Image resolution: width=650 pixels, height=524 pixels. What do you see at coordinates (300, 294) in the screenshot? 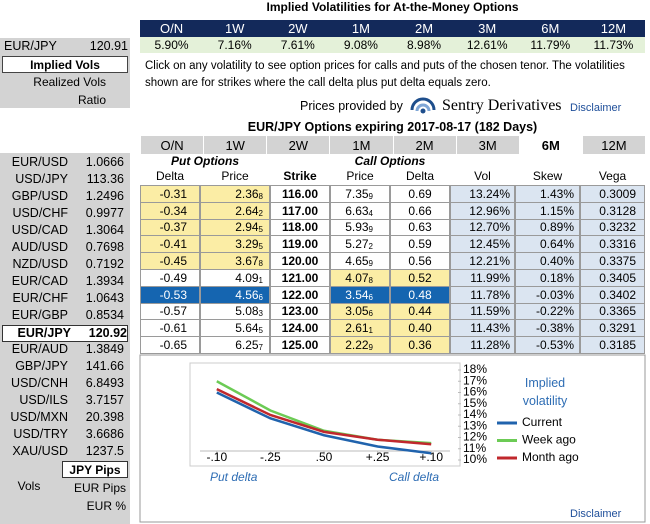
I see `strike: 122.00` at bounding box center [300, 294].